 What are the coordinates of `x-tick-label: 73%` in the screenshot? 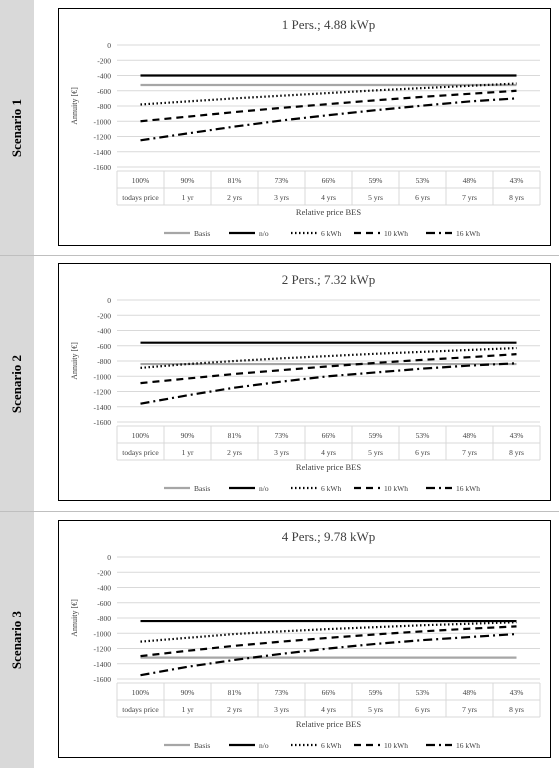 It's located at (282, 692).